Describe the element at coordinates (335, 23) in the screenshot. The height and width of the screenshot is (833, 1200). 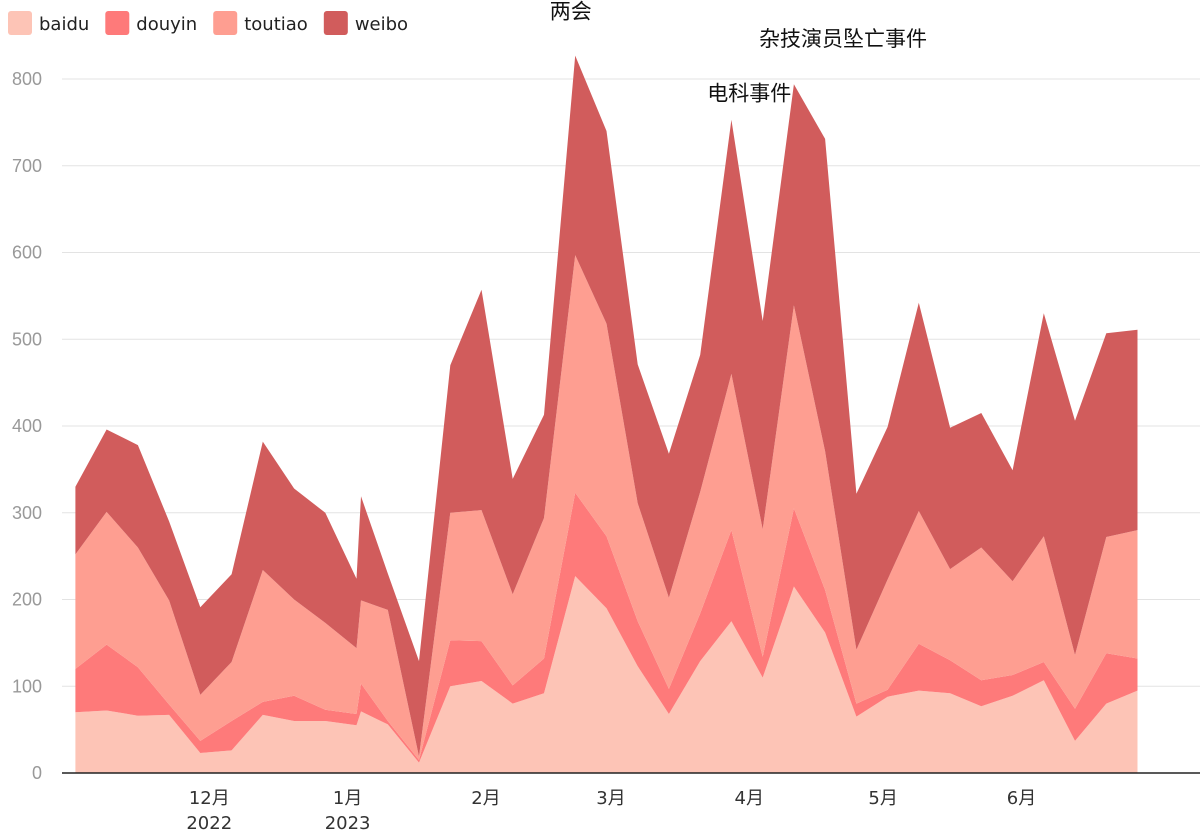
I see `legend-swatch-weibo` at that location.